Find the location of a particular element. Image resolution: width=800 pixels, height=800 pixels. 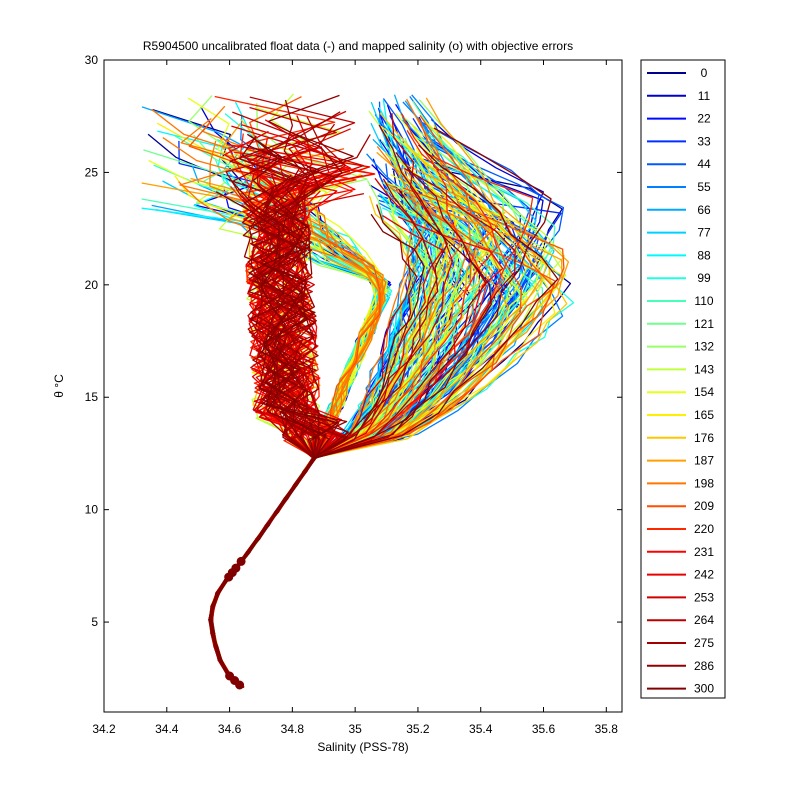

legend-label: 55 is located at coordinates (704, 187).